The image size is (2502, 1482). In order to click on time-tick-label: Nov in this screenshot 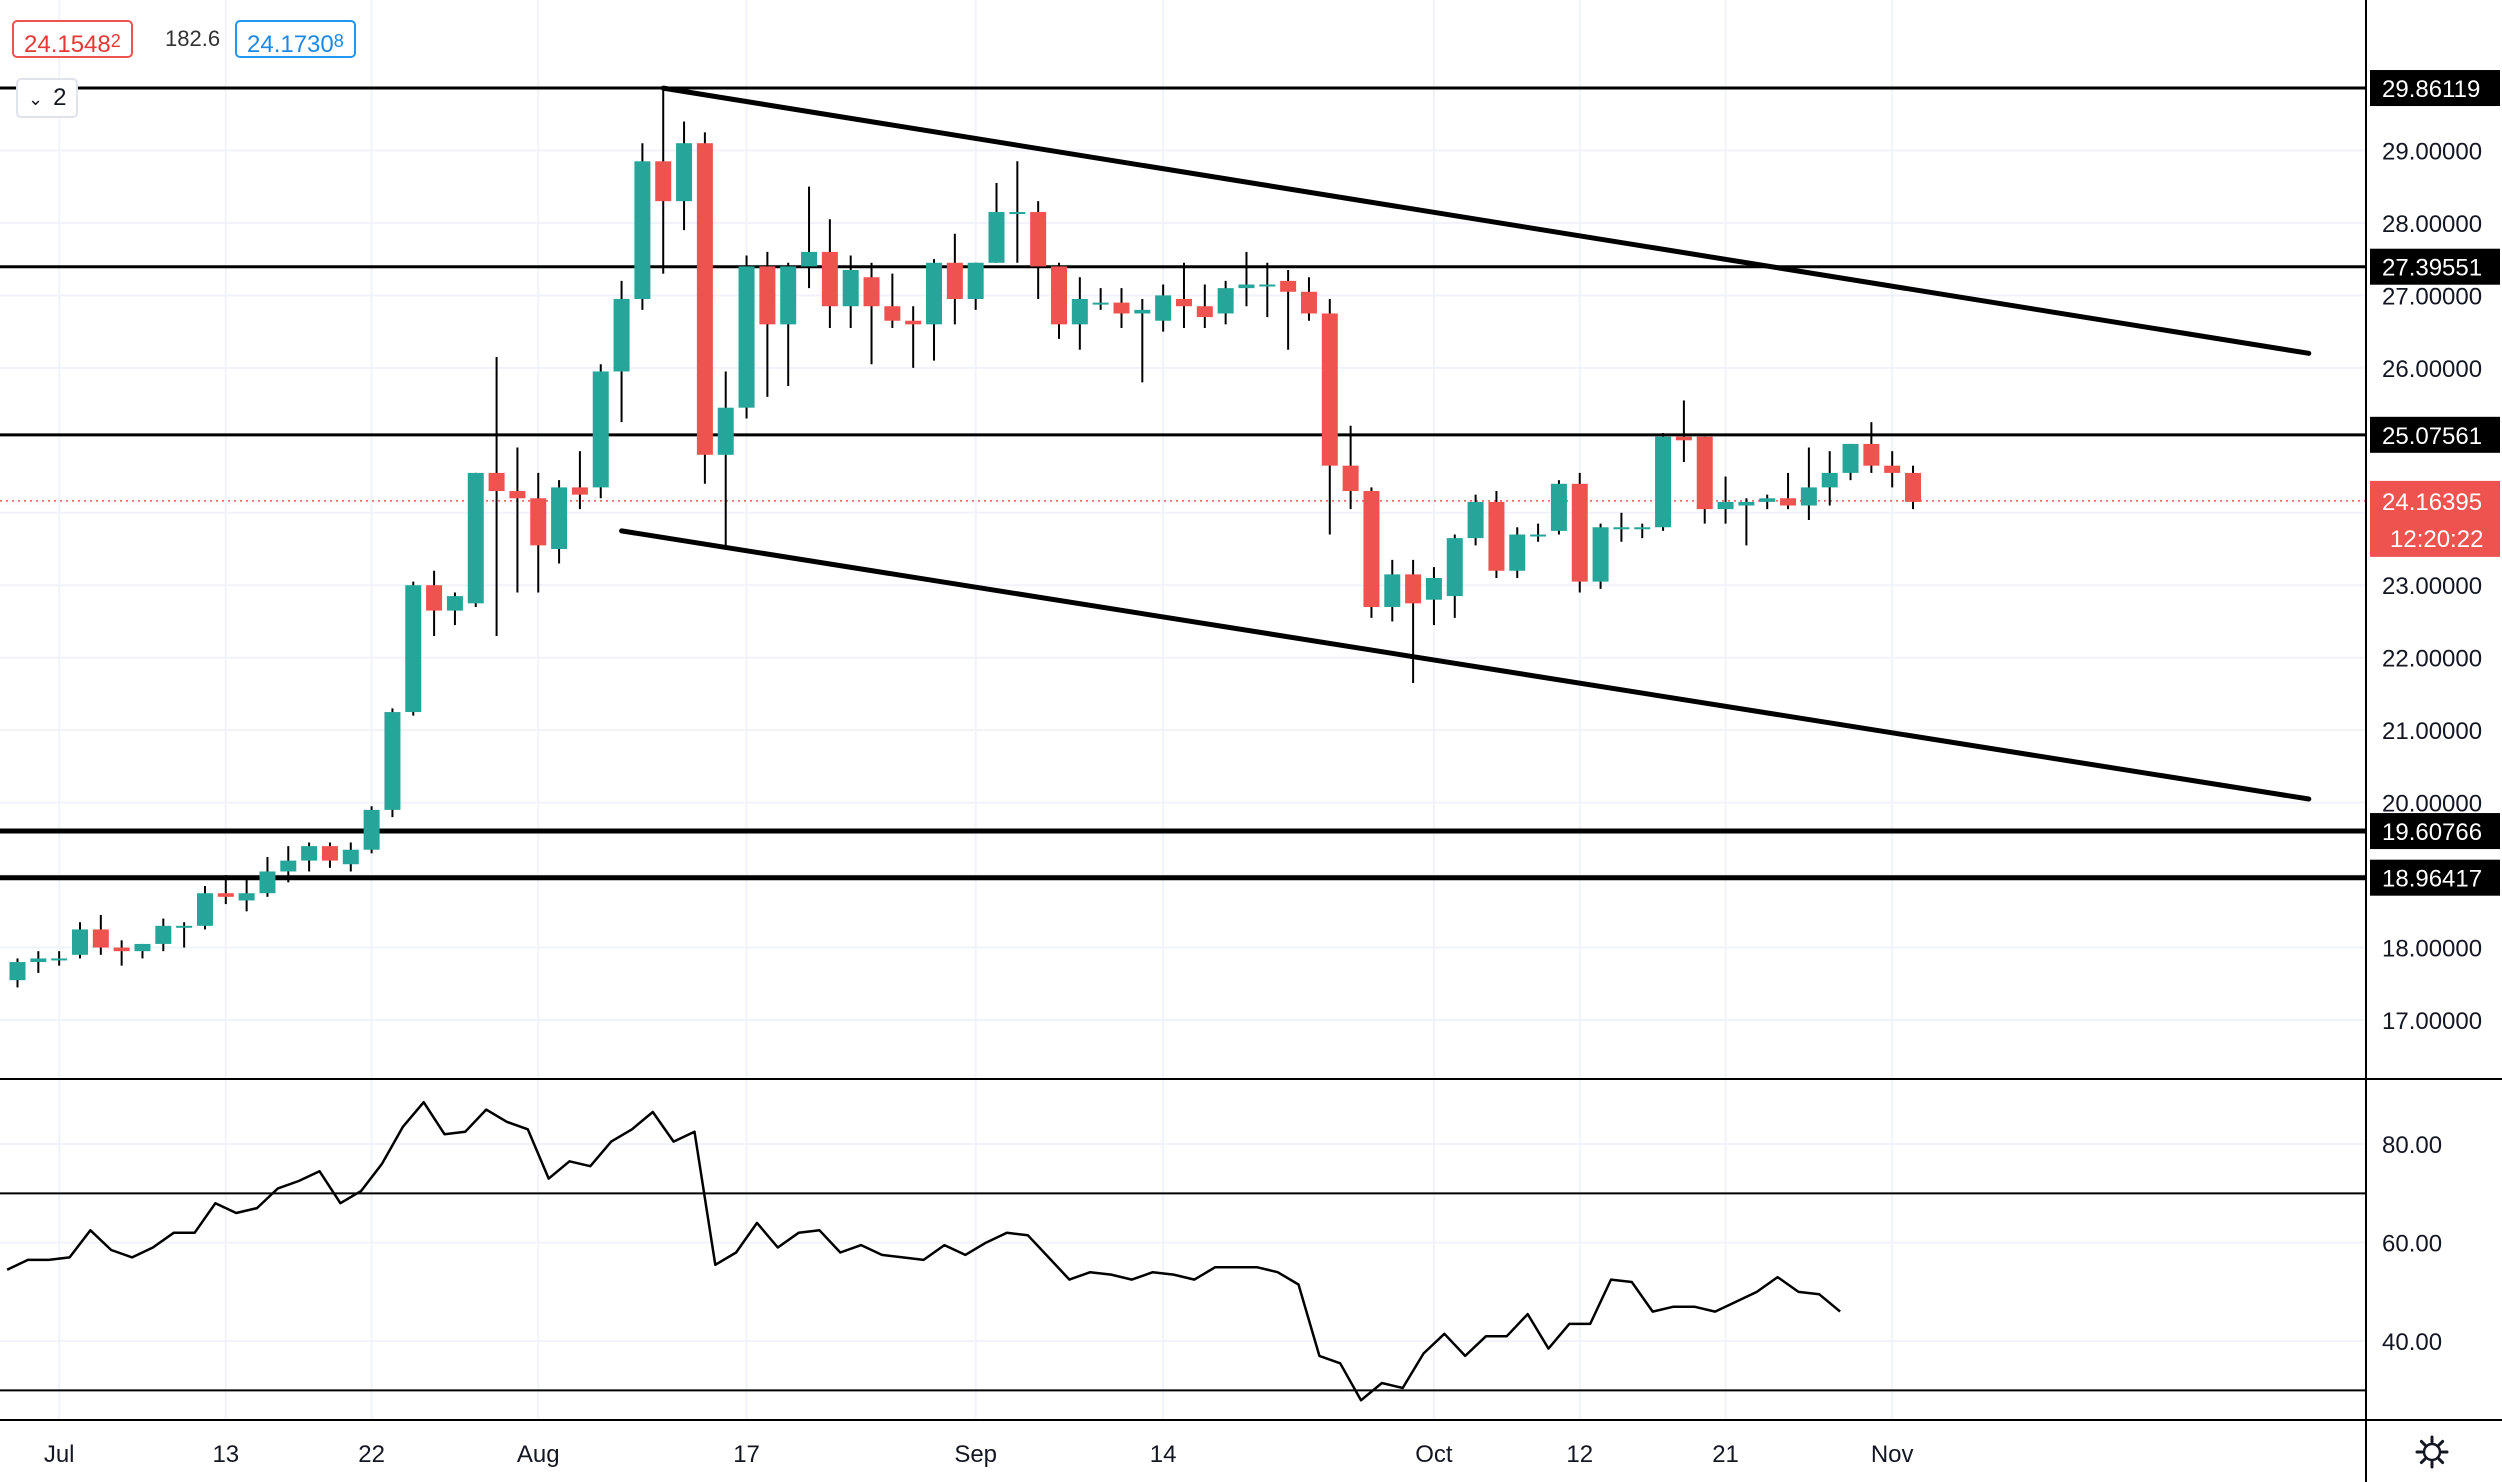, I will do `click(1892, 1454)`.